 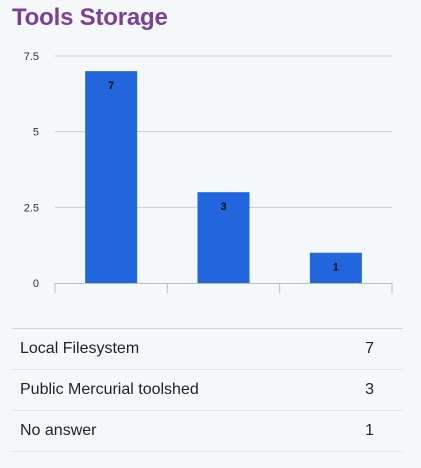 I want to click on table-row: No answer 1, so click(x=207, y=431).